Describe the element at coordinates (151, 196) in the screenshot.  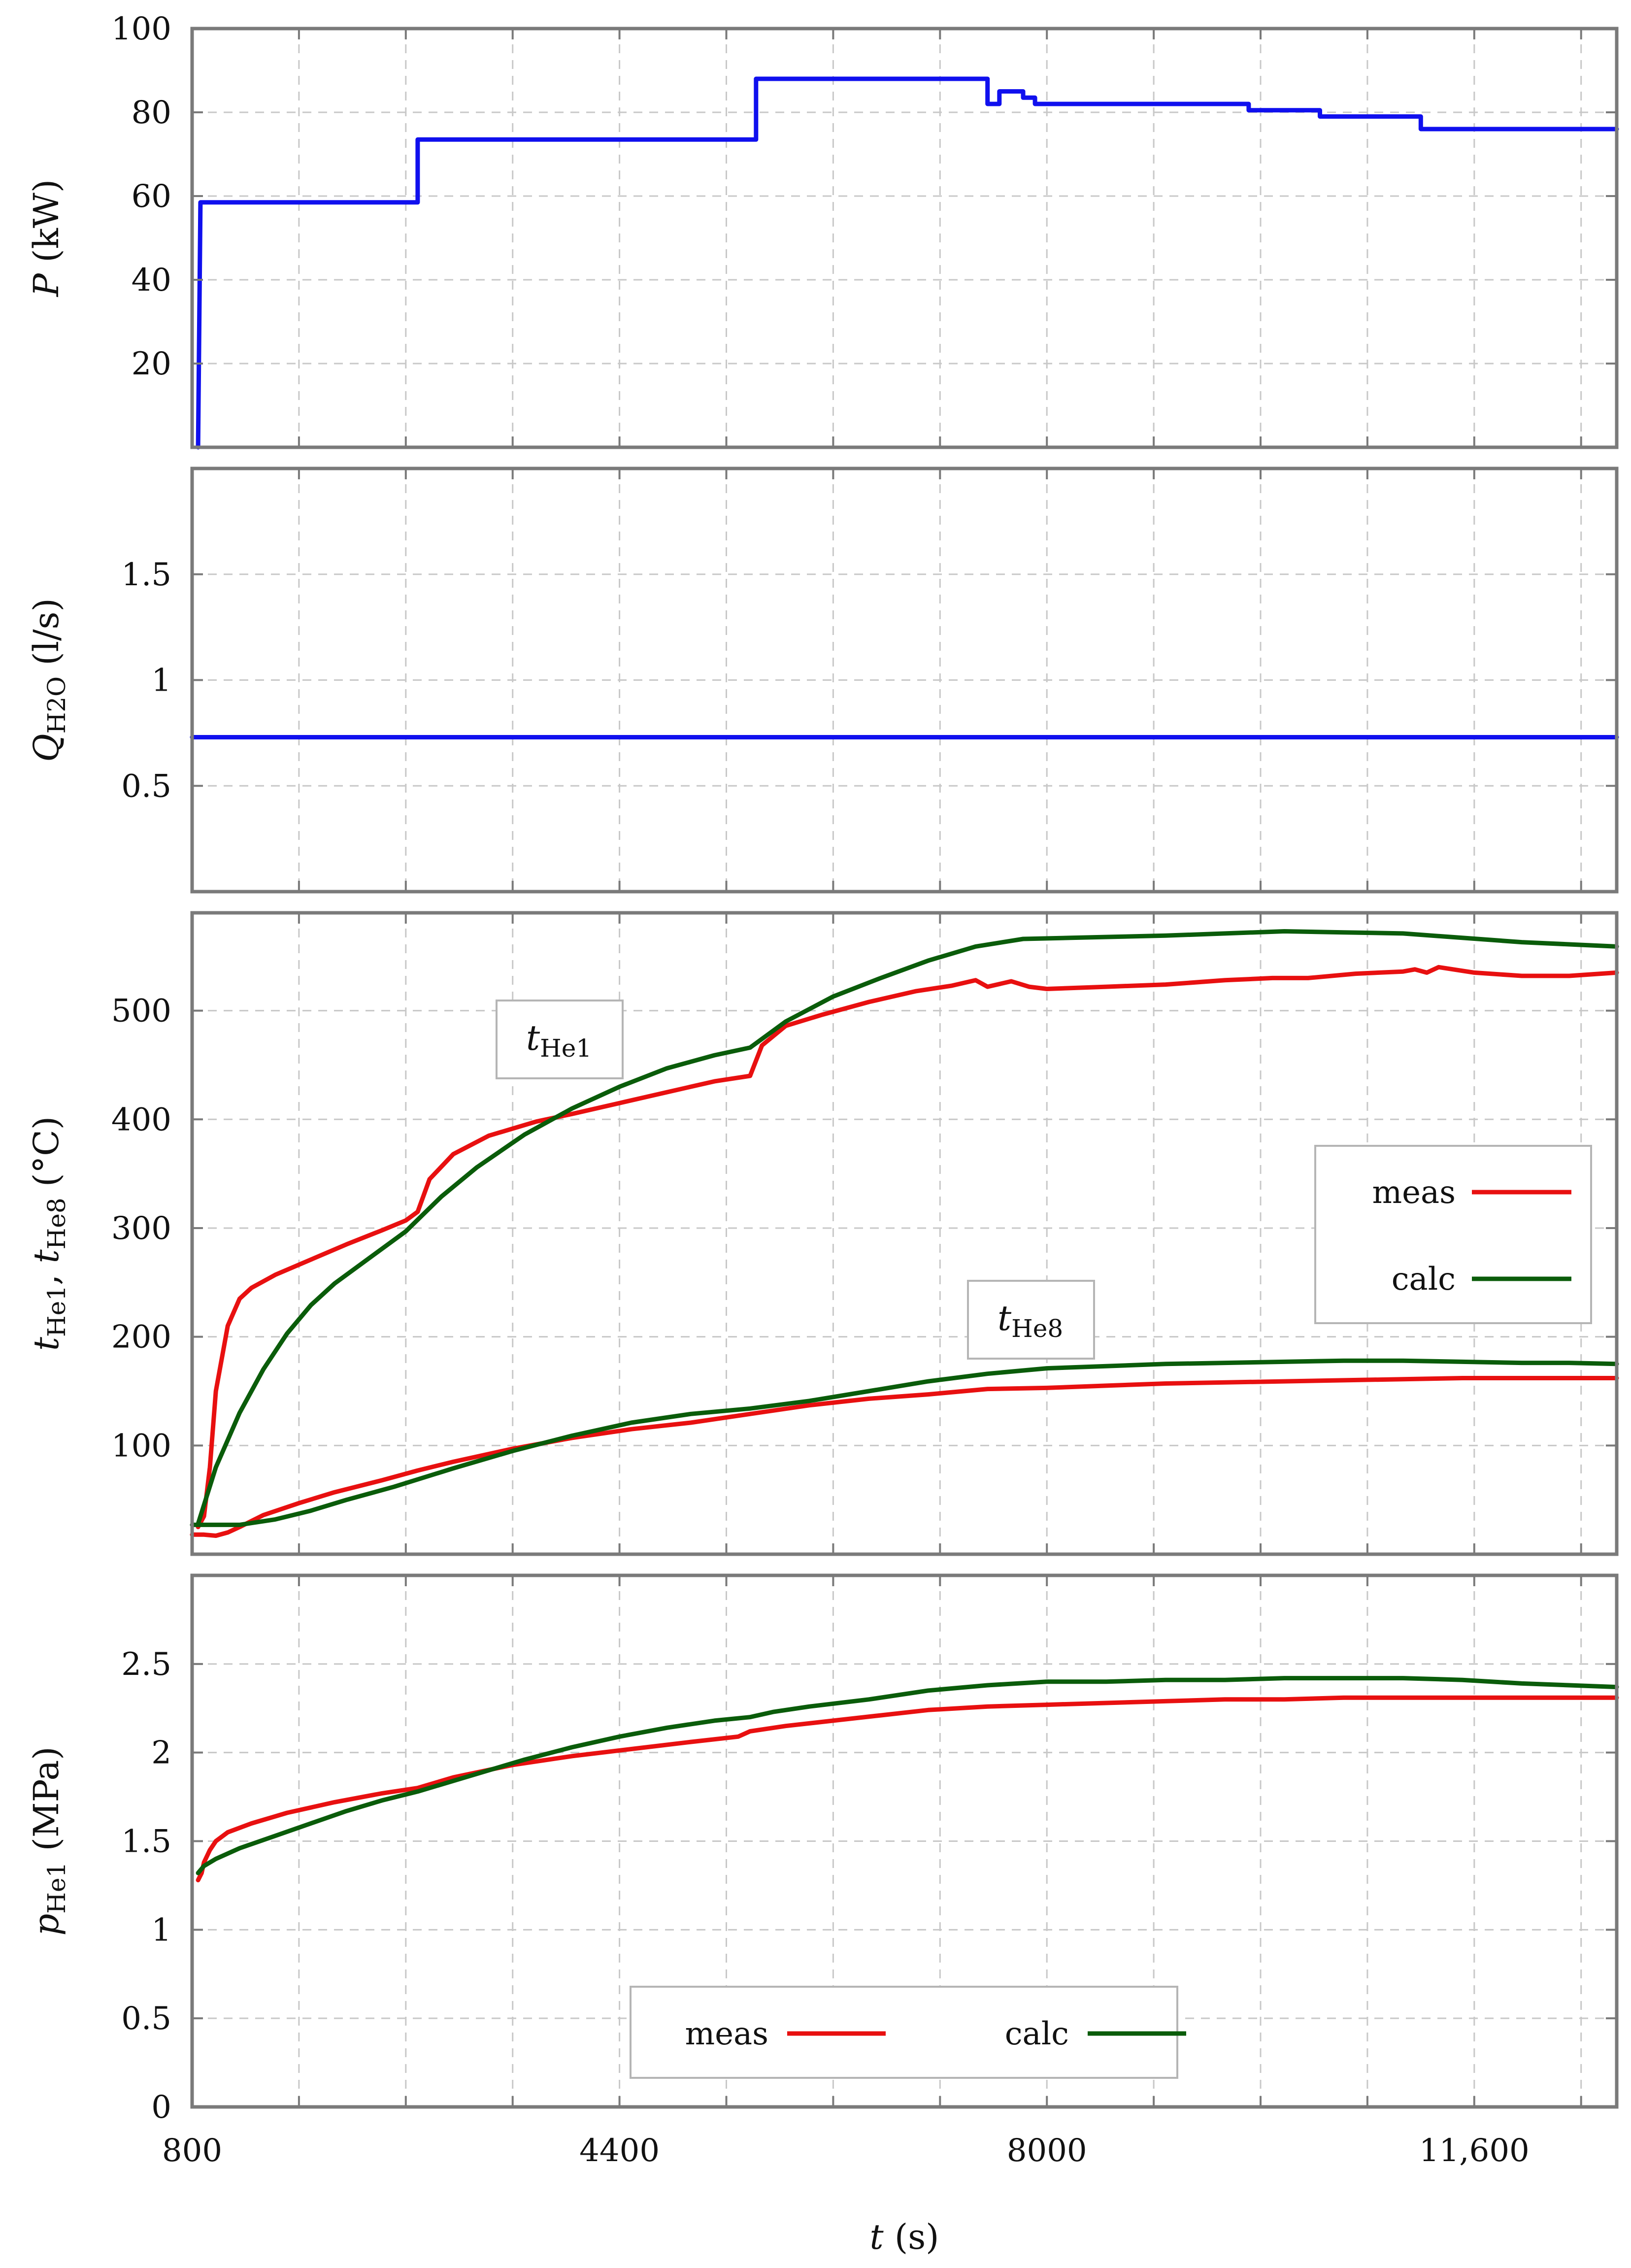
I see `y-tick-label: 60` at that location.